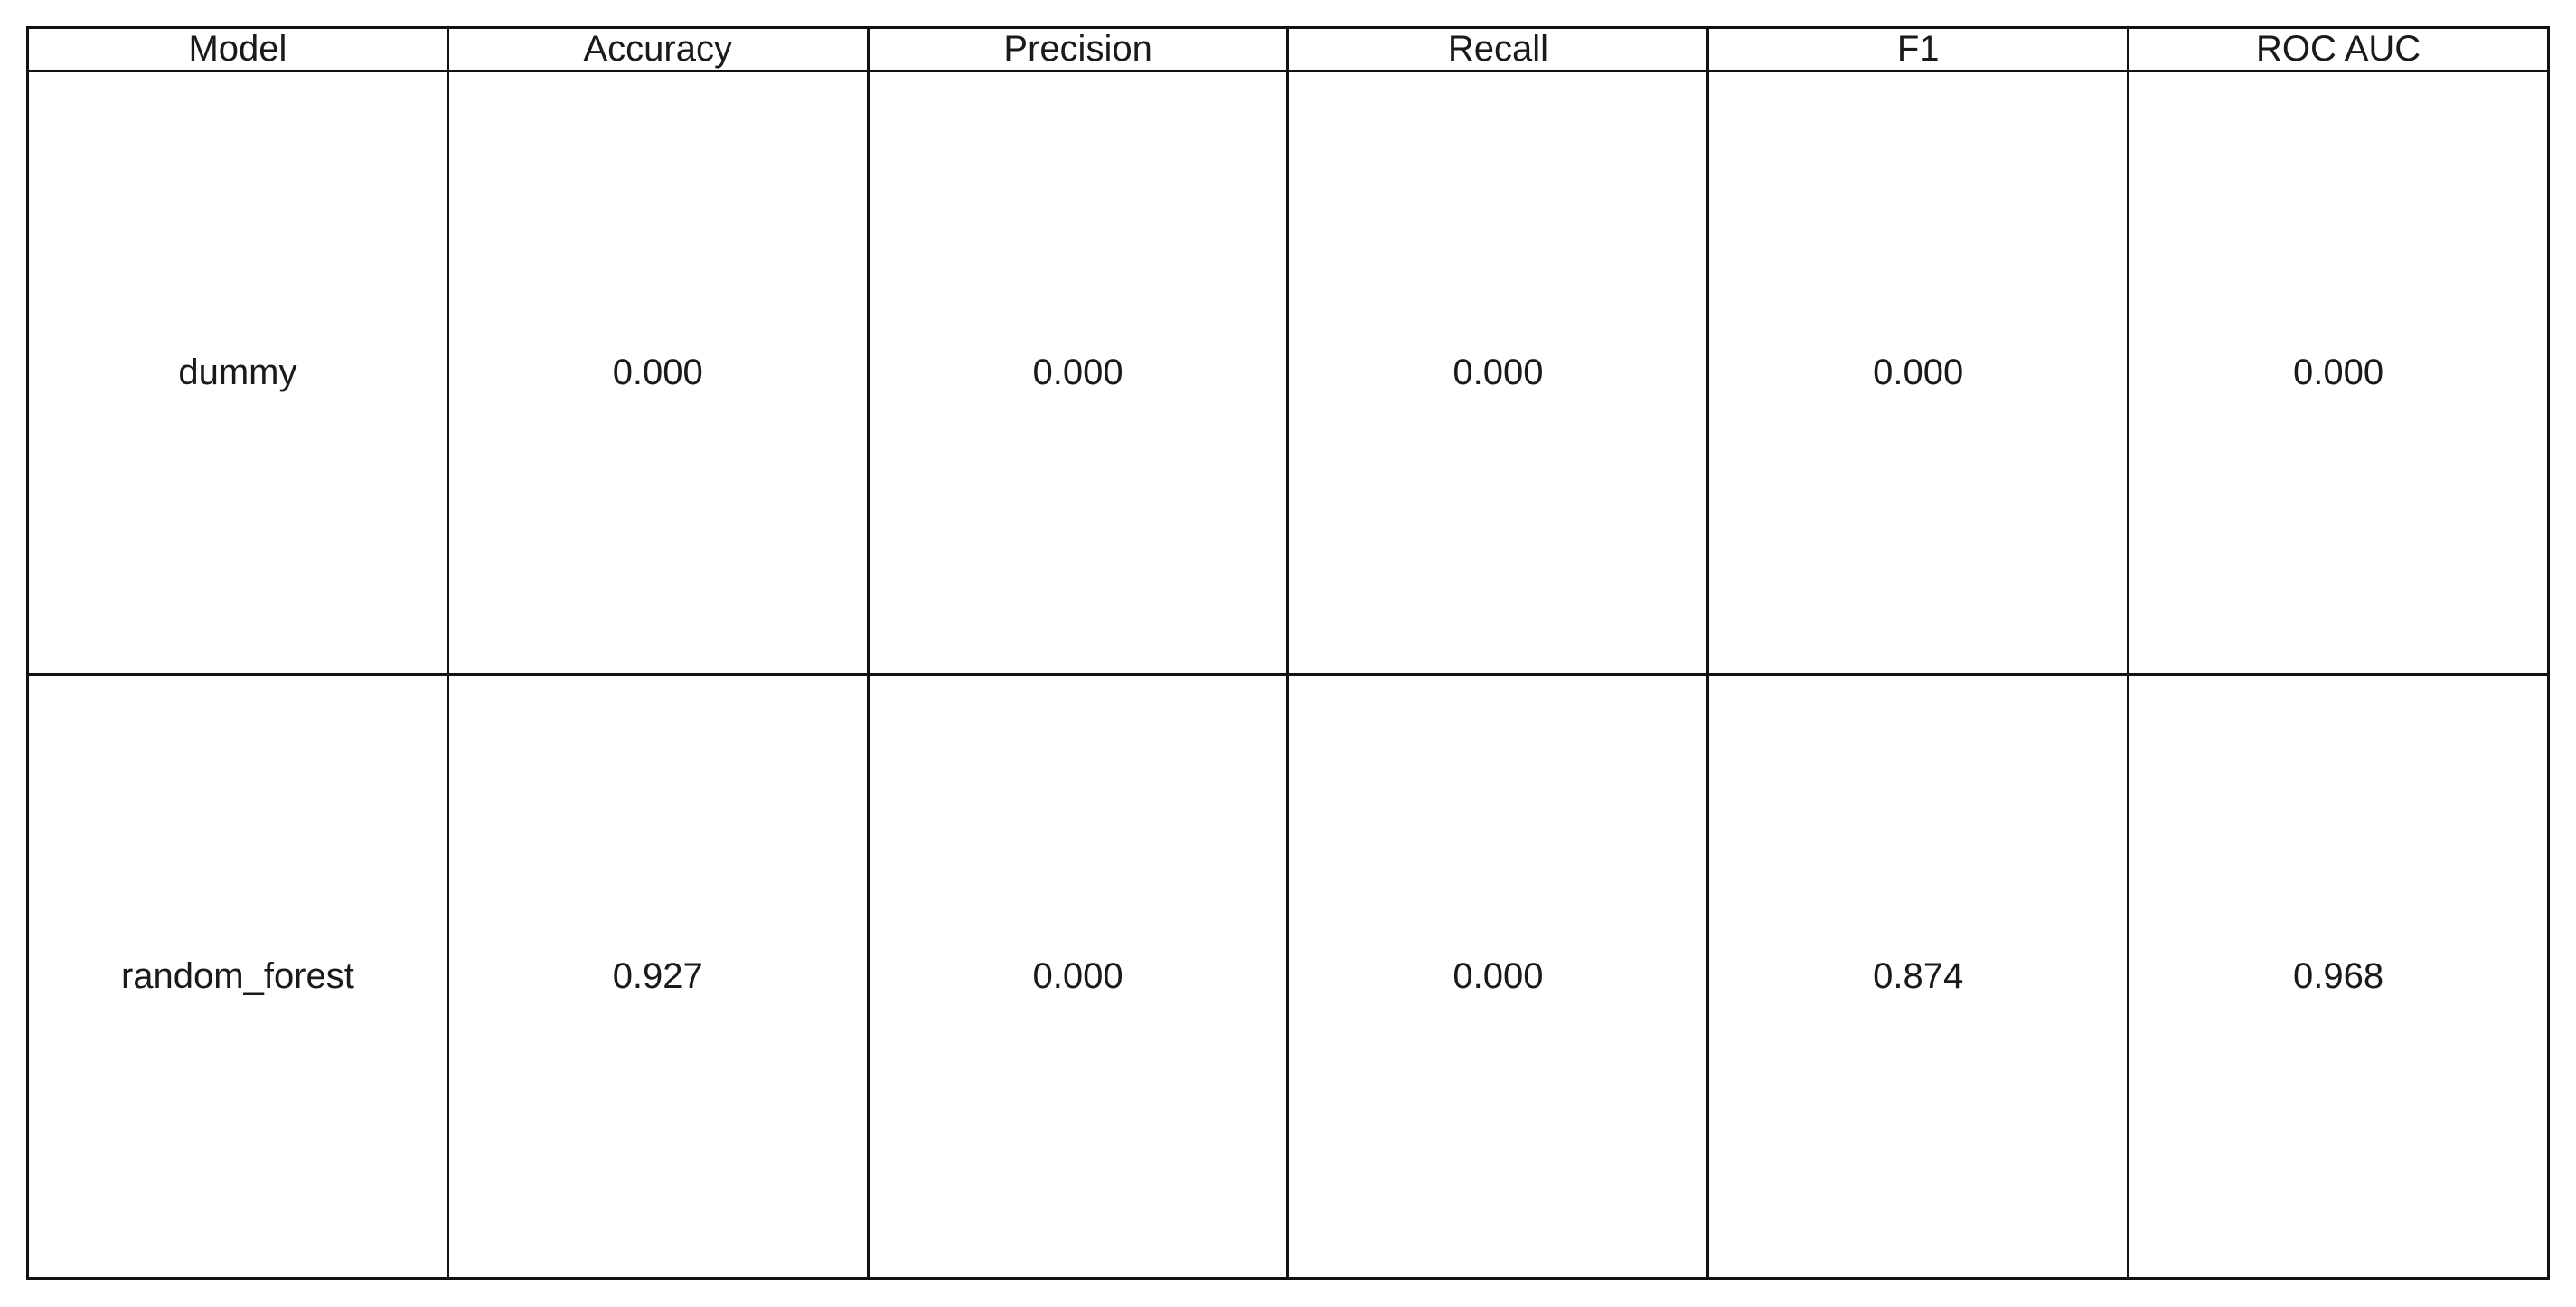  I want to click on header-accuracy: Accuracy, so click(658, 49).